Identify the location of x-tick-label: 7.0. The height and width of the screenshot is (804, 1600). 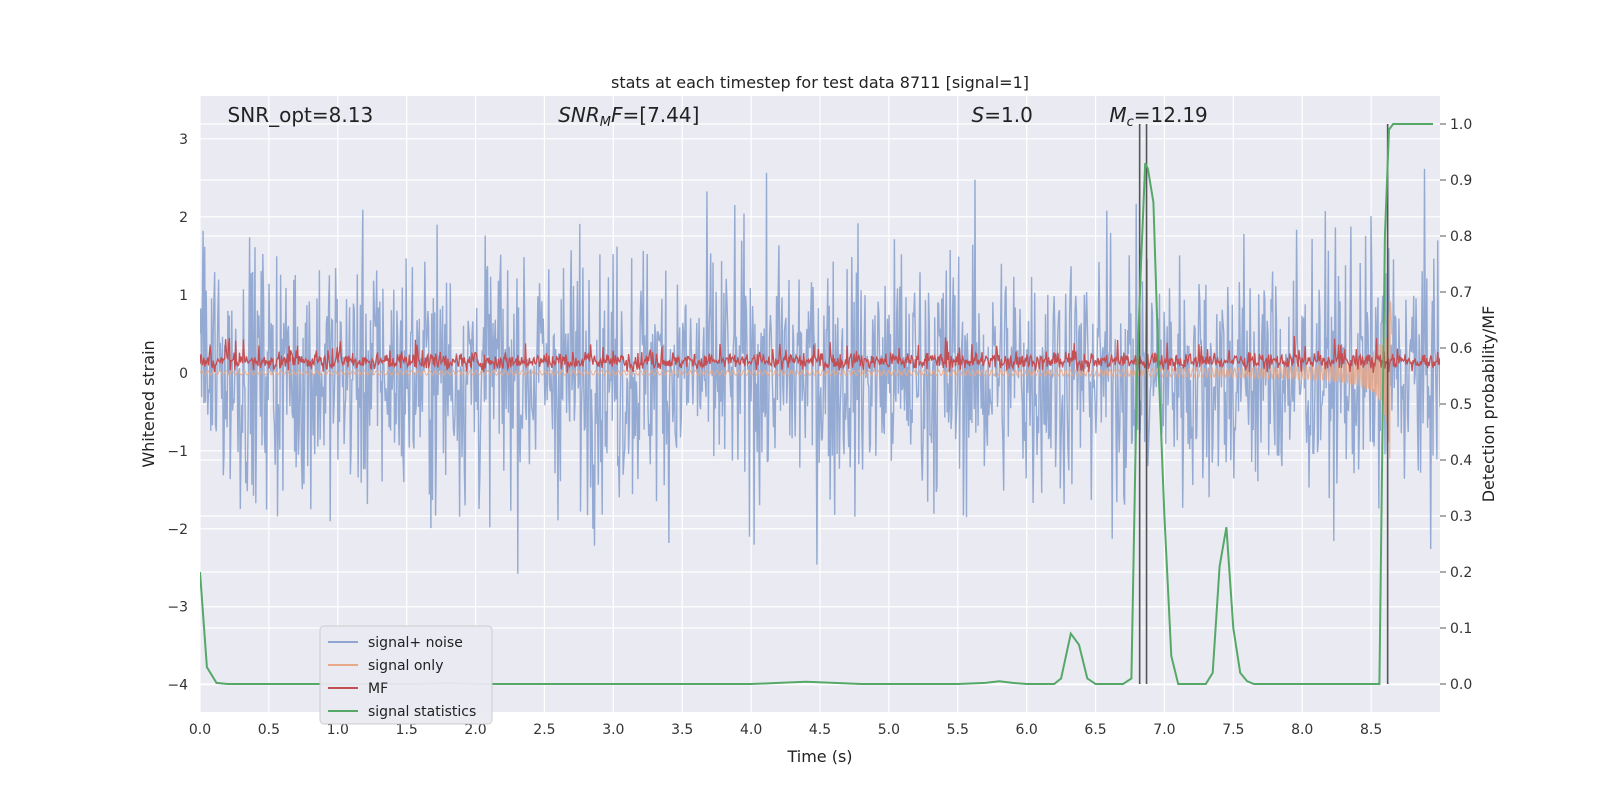
(1164, 730).